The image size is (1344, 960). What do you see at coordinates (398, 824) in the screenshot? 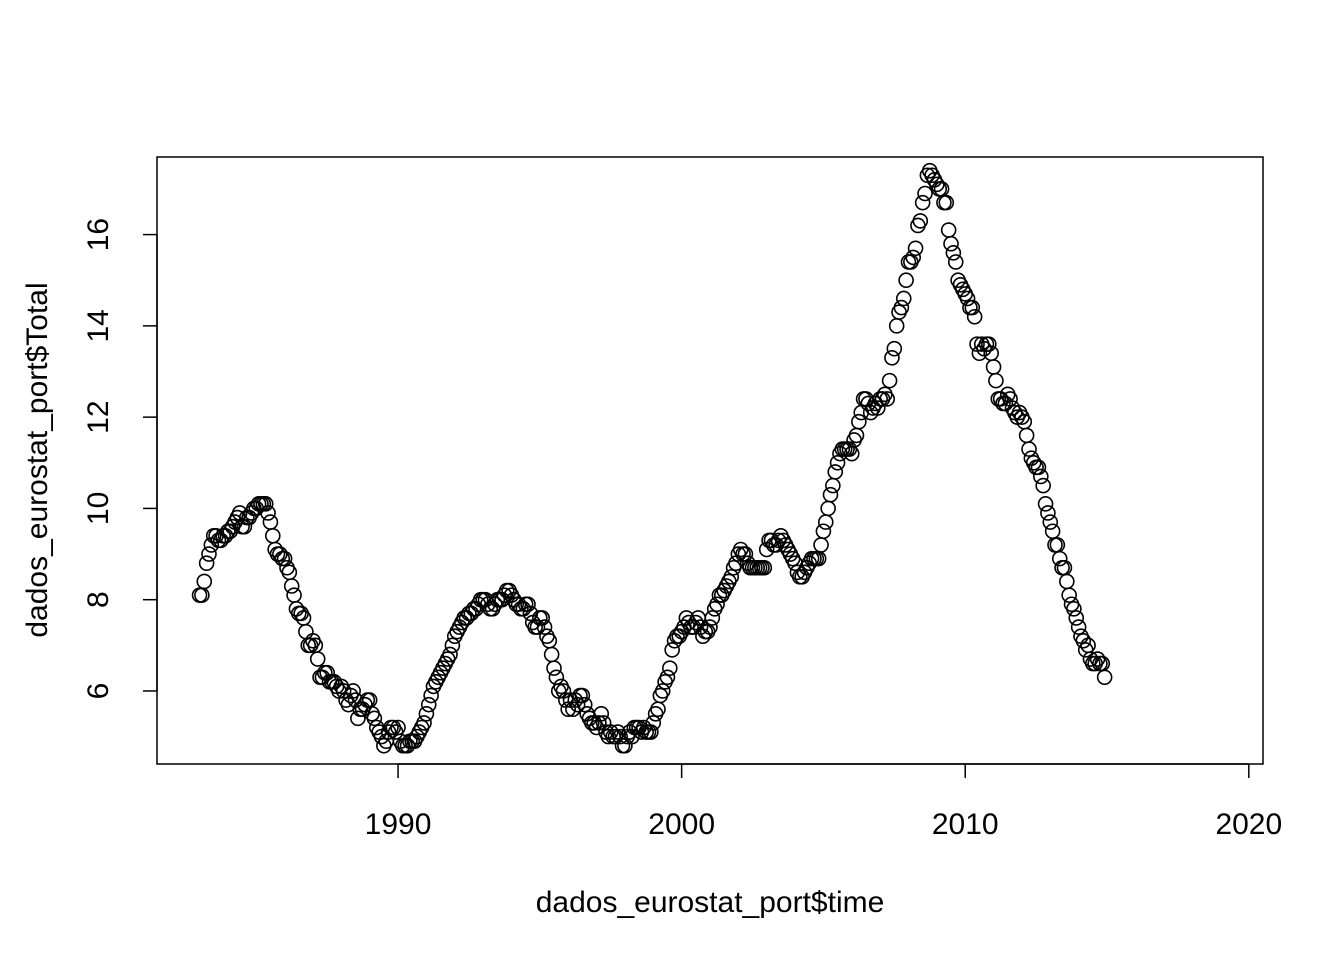
I see `x-tick-label: 1990` at bounding box center [398, 824].